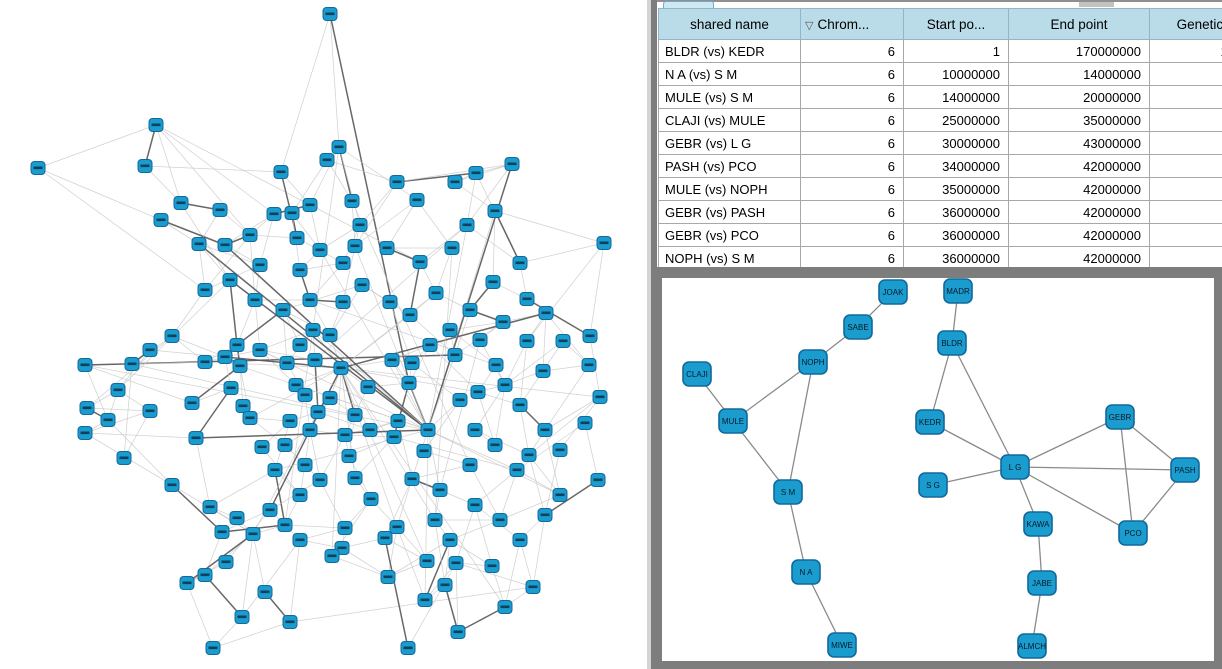 The height and width of the screenshot is (669, 1222). What do you see at coordinates (1096, 4) in the screenshot?
I see `scrollbar-fragment` at bounding box center [1096, 4].